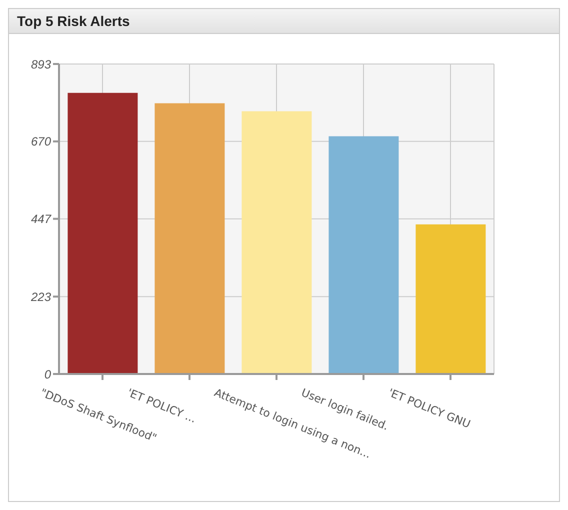  Describe the element at coordinates (41, 219) in the screenshot. I see `y-tick-label: 447` at that location.